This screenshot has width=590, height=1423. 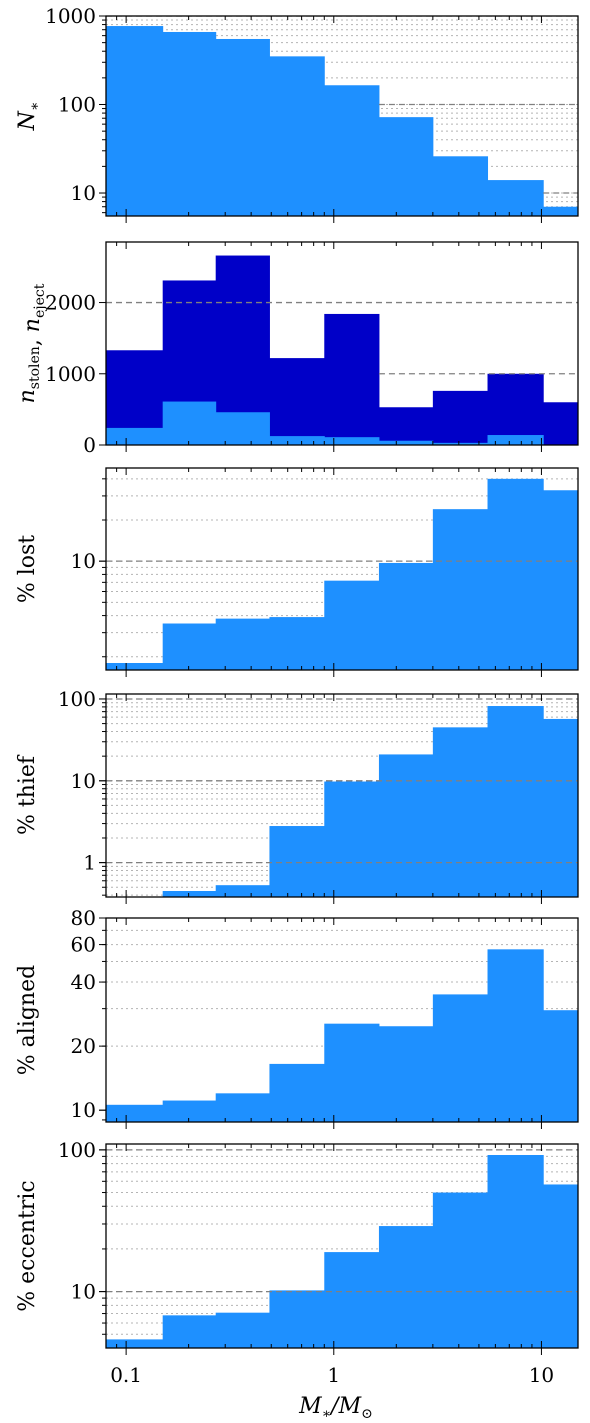 I want to click on y-tick-label: 60, so click(x=83, y=945).